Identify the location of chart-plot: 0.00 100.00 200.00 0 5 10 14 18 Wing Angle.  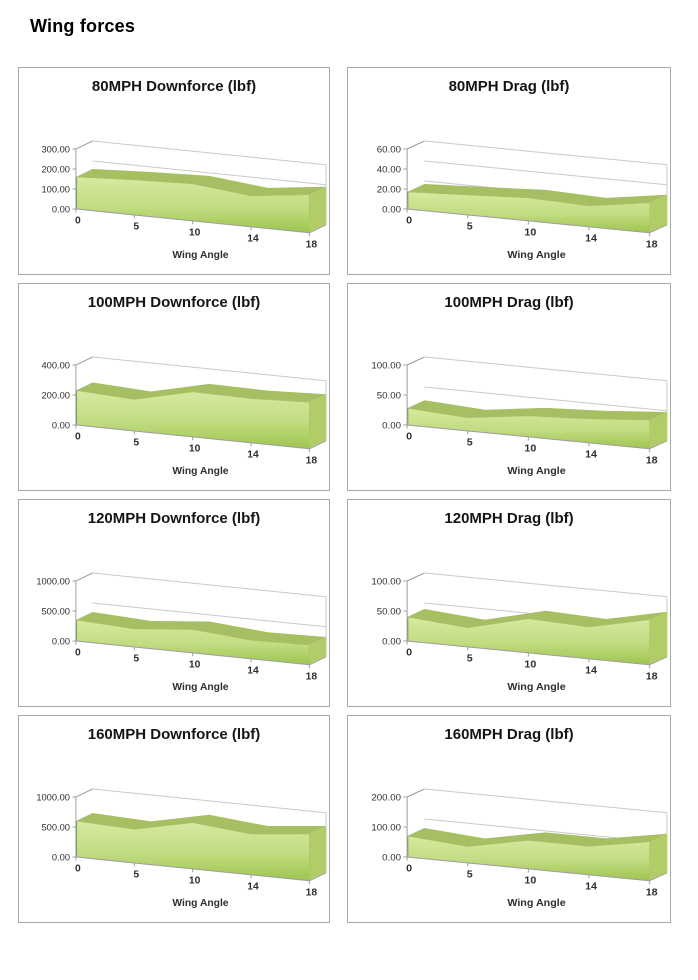
(519, 848).